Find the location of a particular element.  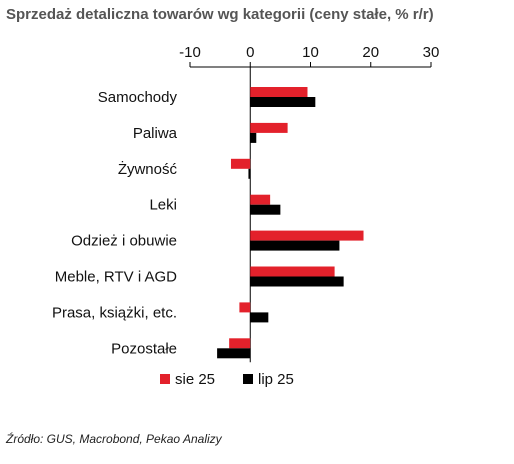

legend-label: sie 25 is located at coordinates (195, 379).